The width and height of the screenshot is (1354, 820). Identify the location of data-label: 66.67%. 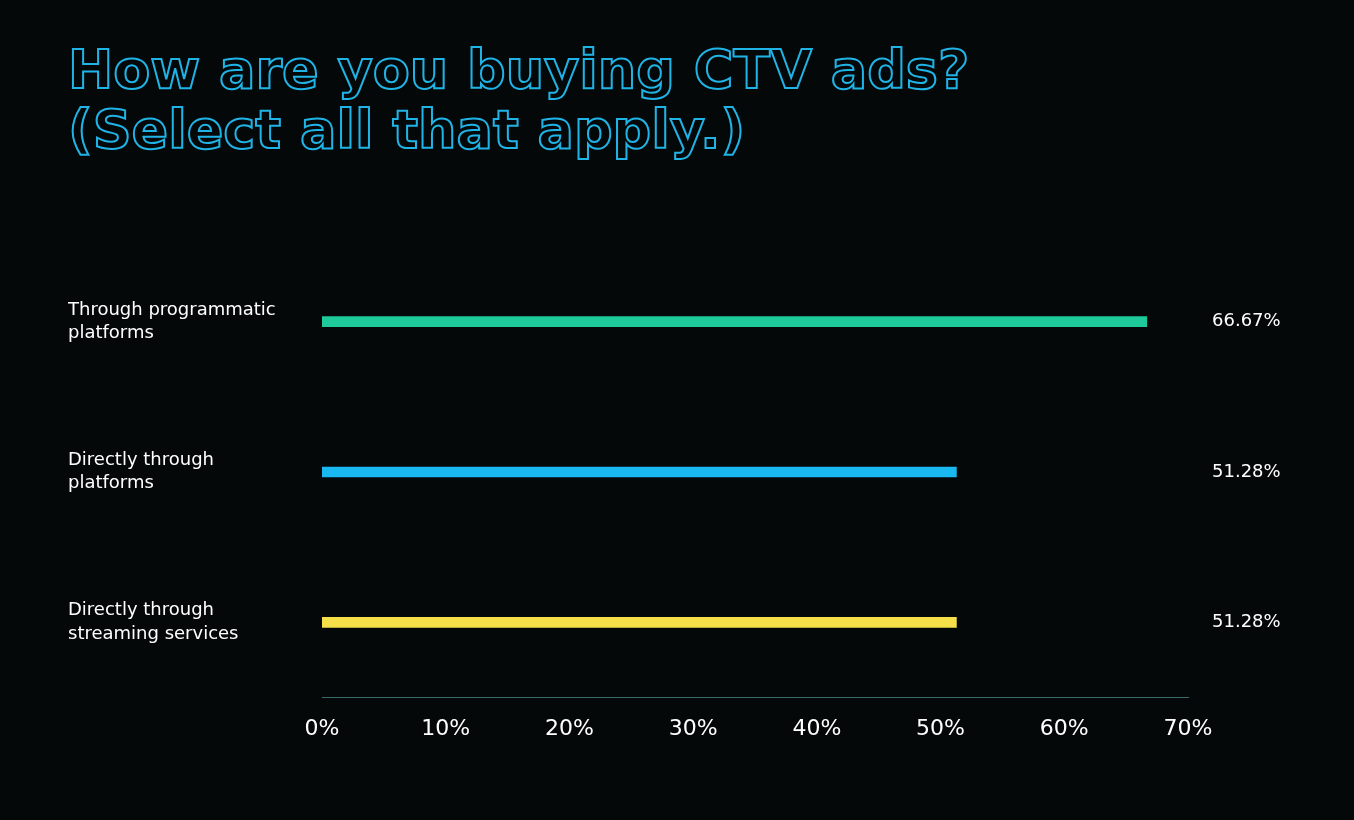
(1246, 320).